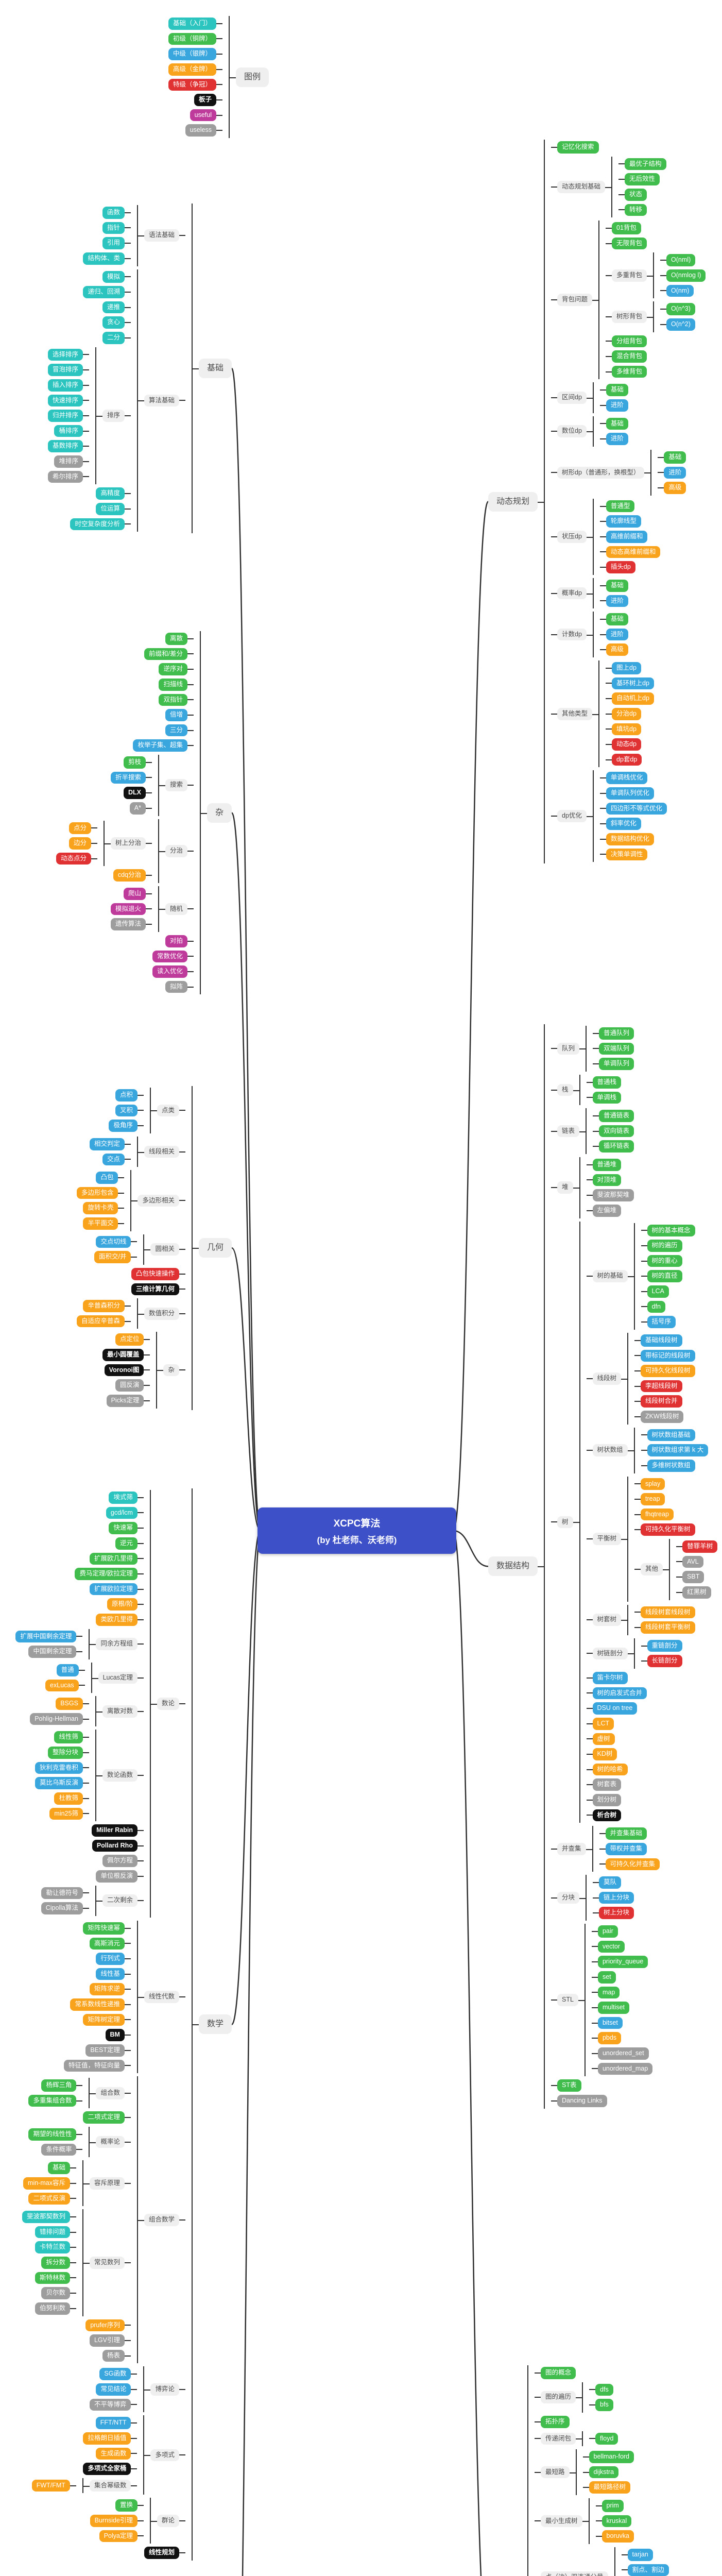 This screenshot has height=2576, width=722. I want to click on mindmap-node: 树状数组求第 k 大, so click(678, 1450).